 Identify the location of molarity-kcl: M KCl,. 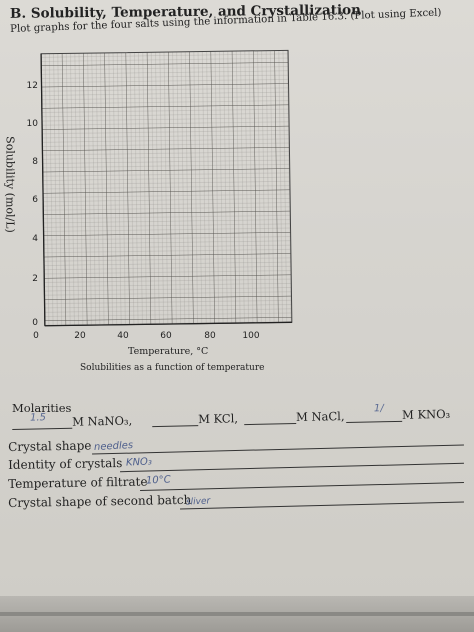
(195, 419).